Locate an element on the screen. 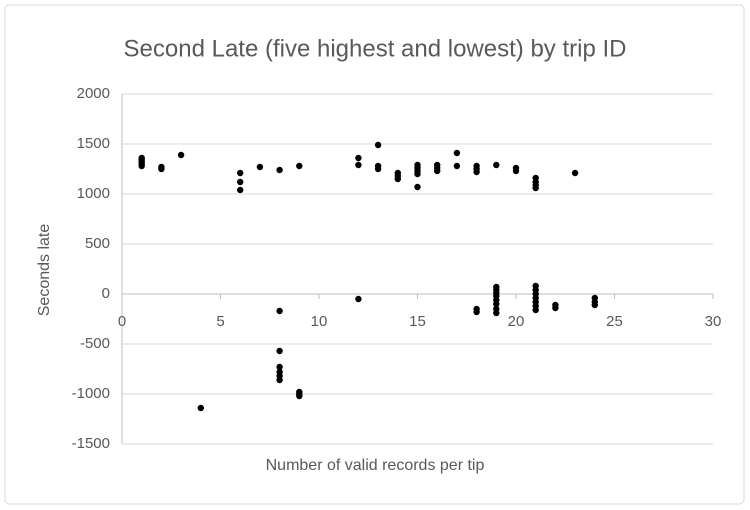  y-tick-label: 500 is located at coordinates (97, 243).